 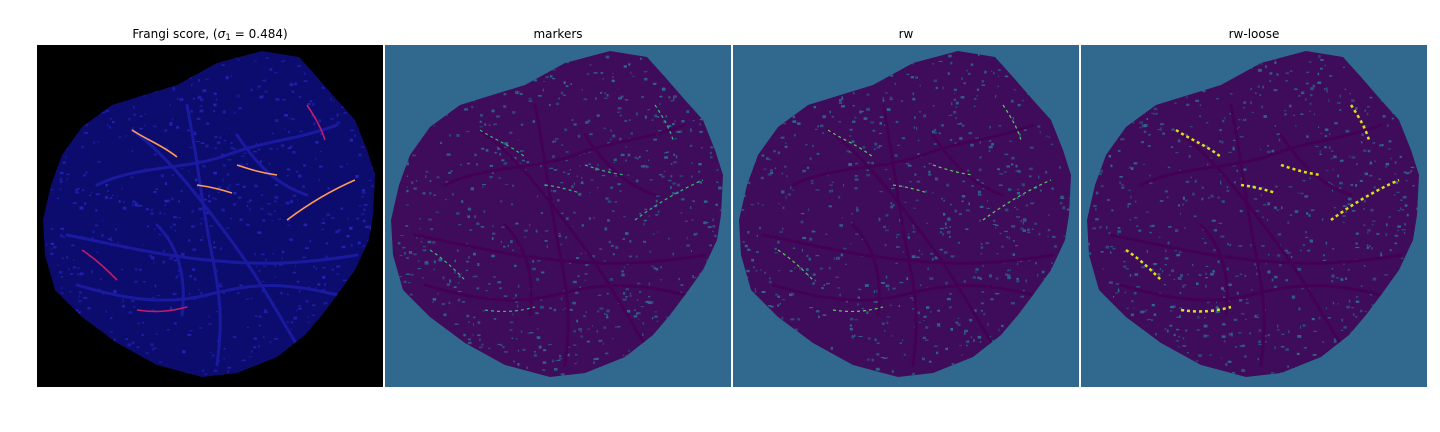 I want to click on rw-panel-title: rw, so click(x=906, y=34).